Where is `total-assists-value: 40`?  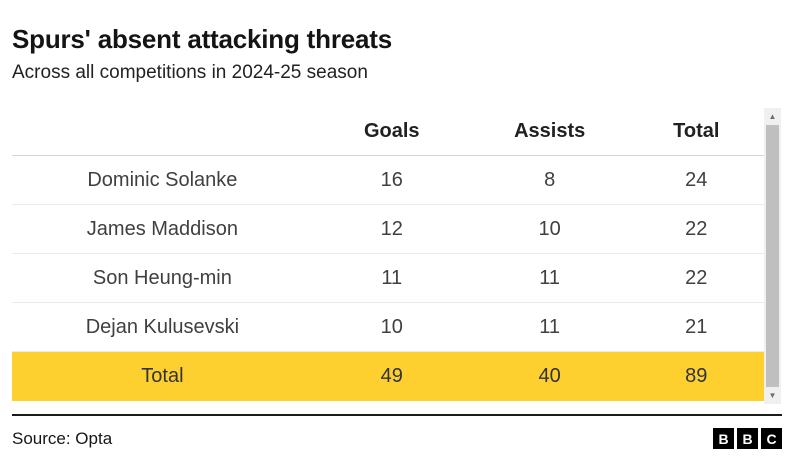 total-assists-value: 40 is located at coordinates (549, 376).